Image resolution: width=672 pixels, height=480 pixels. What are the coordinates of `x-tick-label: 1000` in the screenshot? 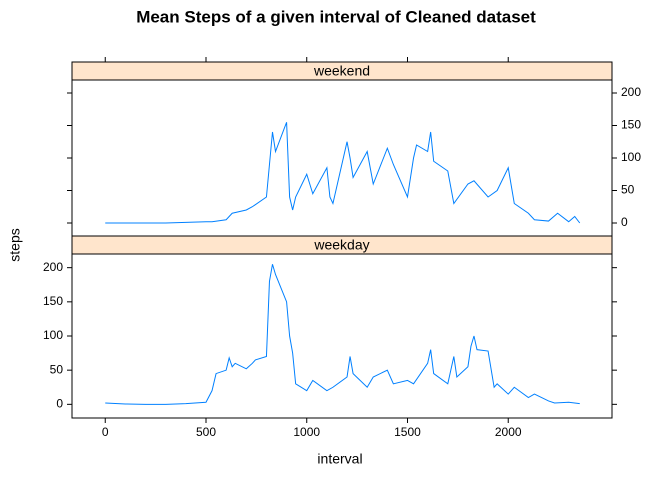 It's located at (306, 432).